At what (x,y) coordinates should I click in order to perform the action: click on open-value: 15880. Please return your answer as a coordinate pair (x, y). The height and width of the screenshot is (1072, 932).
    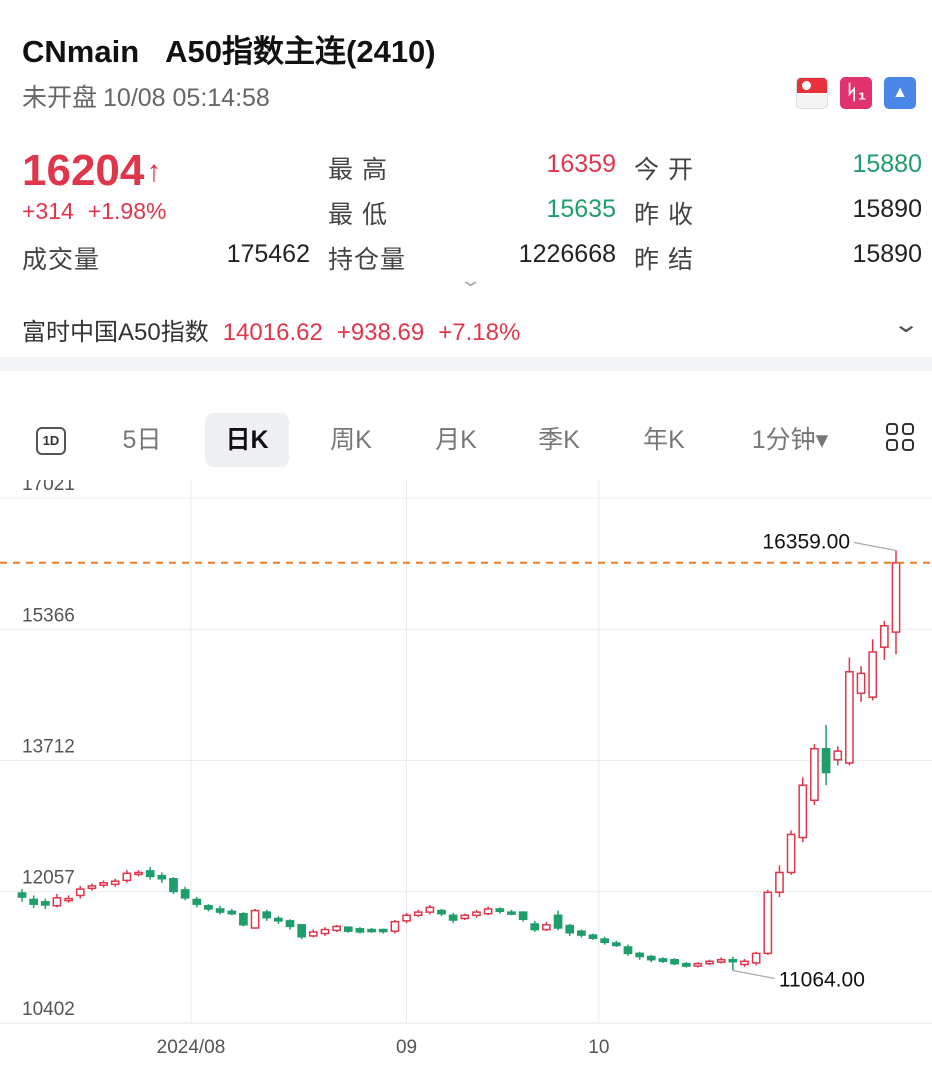
    Looking at the image, I should click on (887, 164).